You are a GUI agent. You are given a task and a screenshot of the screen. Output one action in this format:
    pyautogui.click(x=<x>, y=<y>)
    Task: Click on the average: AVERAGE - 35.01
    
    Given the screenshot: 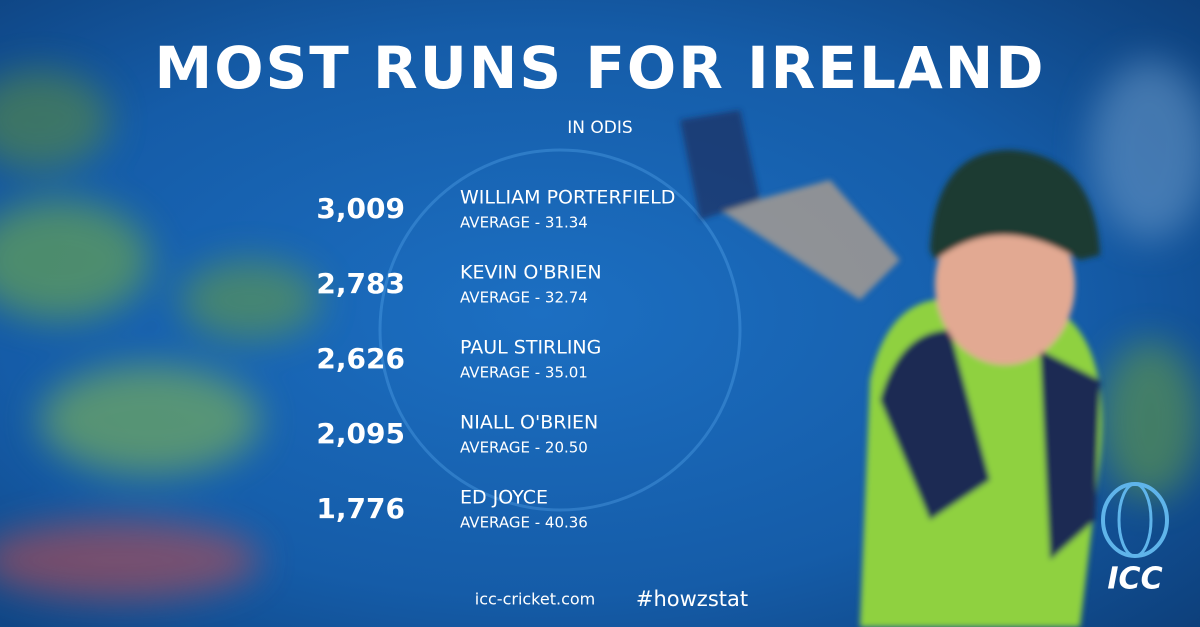 What is the action you would take?
    pyautogui.click(x=524, y=373)
    